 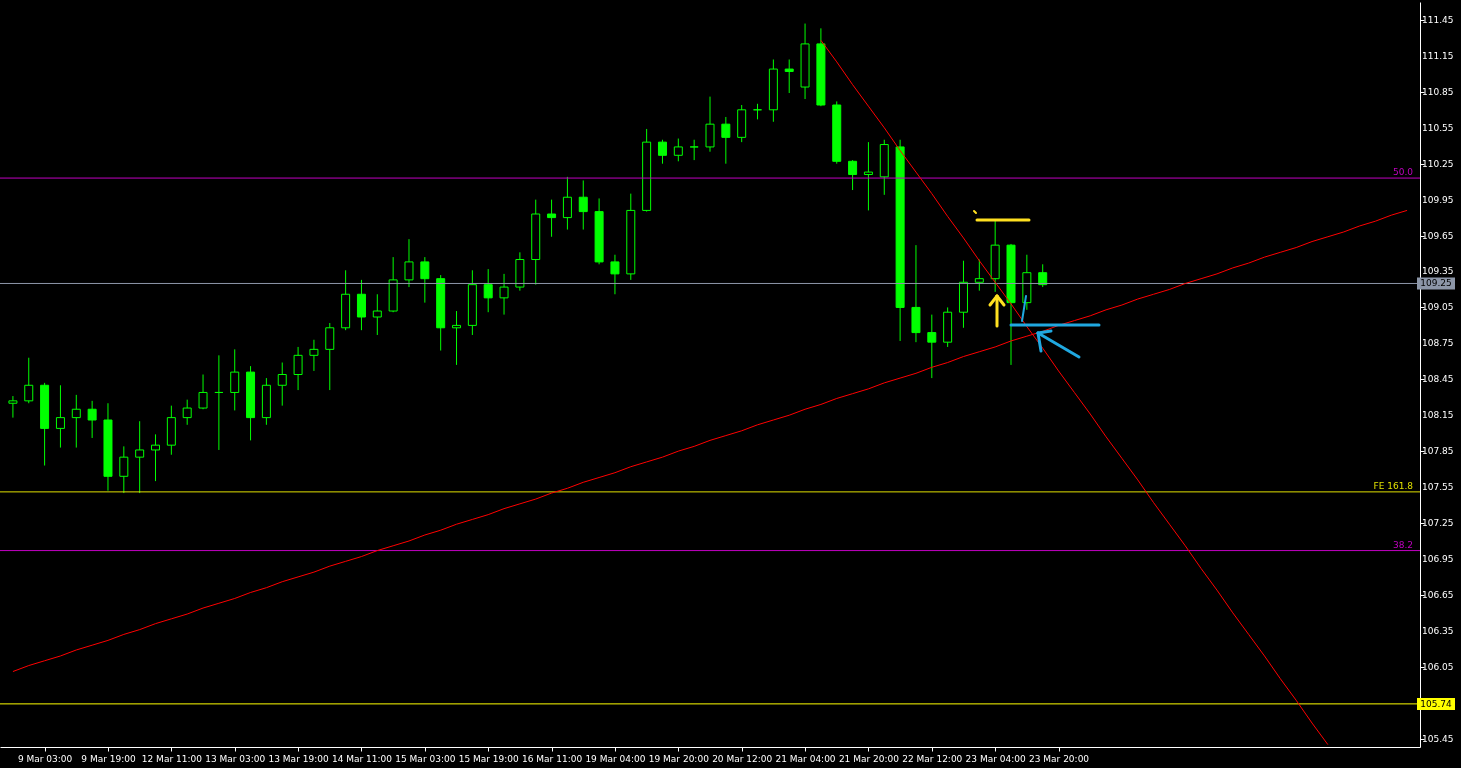 What do you see at coordinates (1438, 235) in the screenshot?
I see `y-tick-label: 109.65` at bounding box center [1438, 235].